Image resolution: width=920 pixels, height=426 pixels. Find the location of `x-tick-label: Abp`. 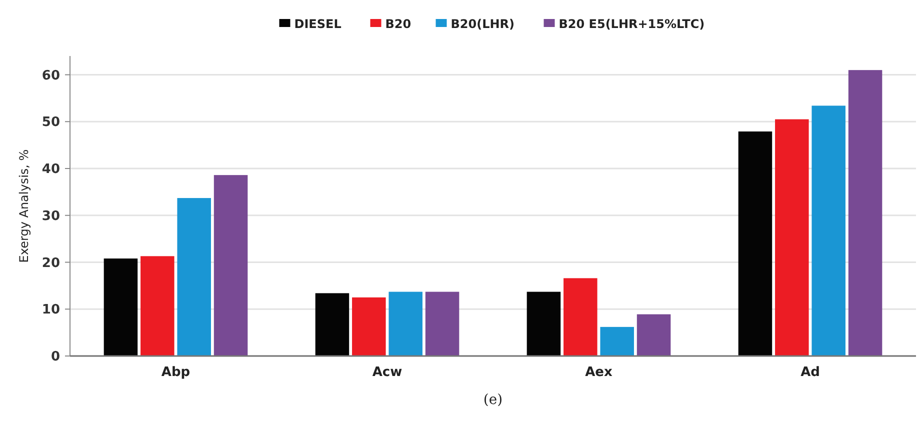

x-tick-label: Abp is located at coordinates (175, 372).